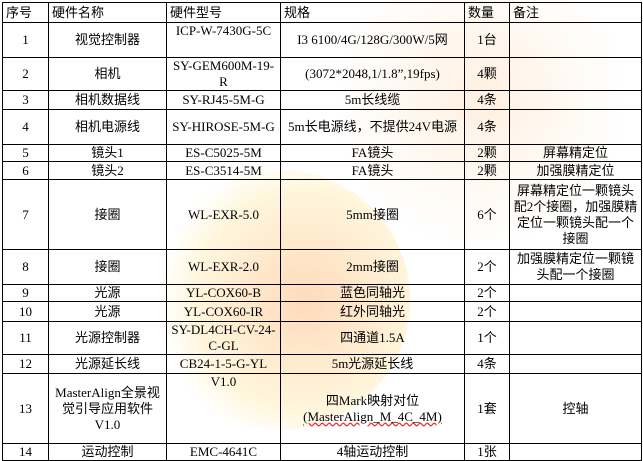  I want to click on cell-no: 6, so click(25, 170).